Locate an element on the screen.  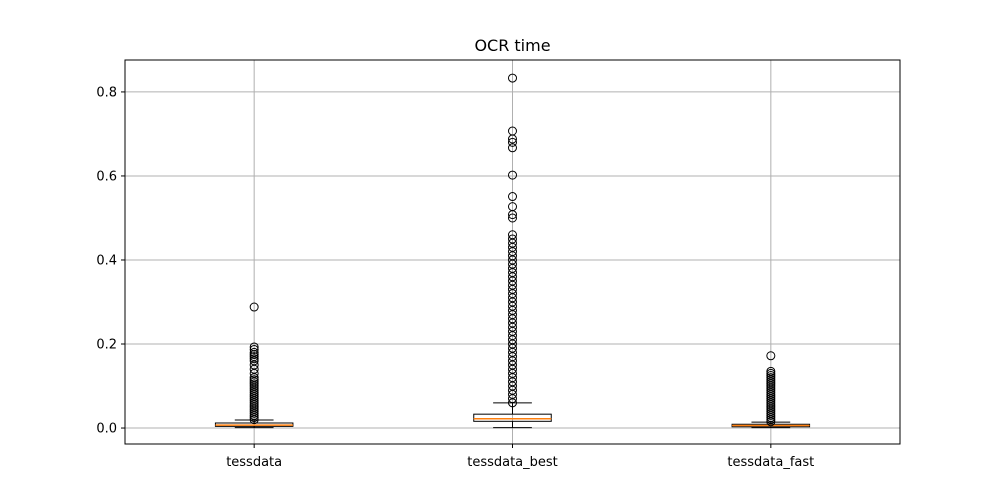
chart-title: OCR time is located at coordinates (512, 45).